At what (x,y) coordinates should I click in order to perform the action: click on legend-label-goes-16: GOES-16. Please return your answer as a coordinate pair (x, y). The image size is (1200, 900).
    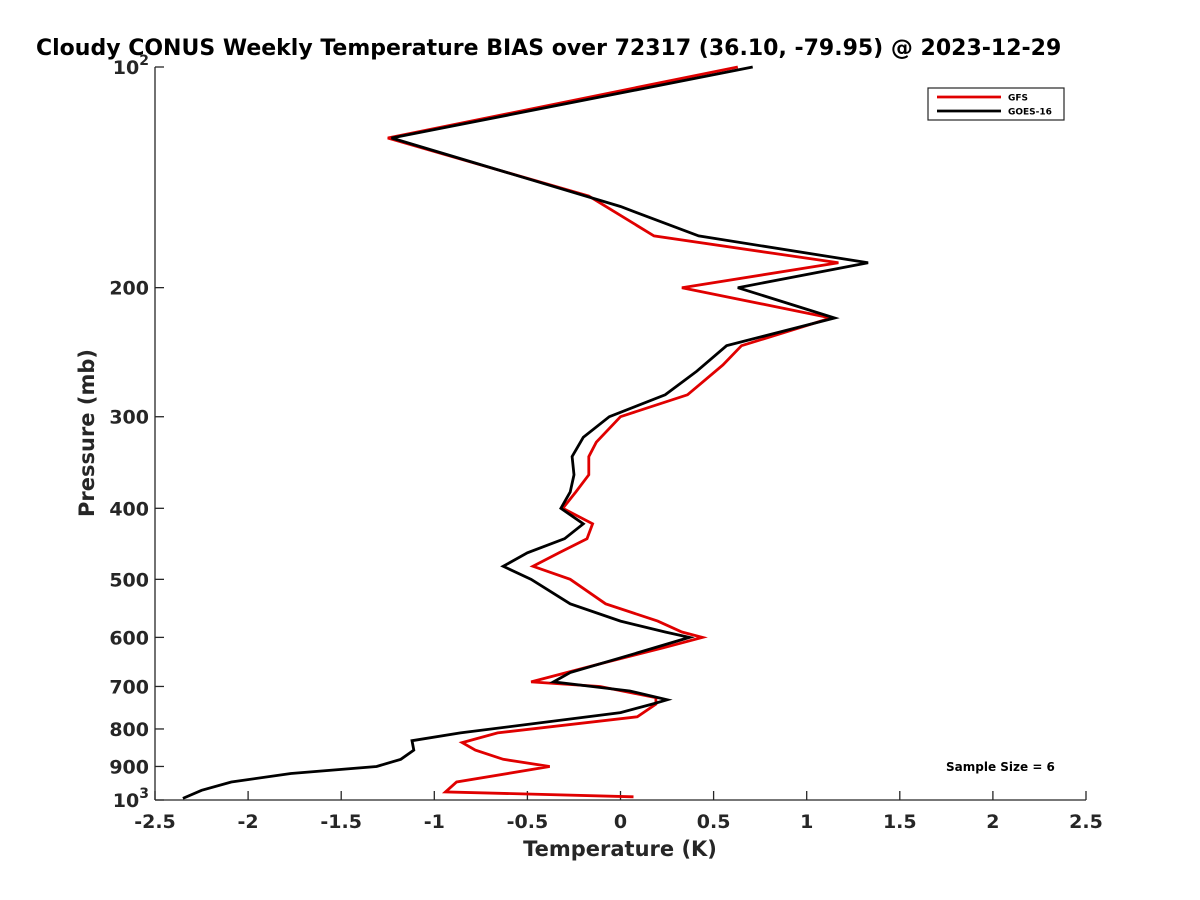
    Looking at the image, I should click on (1030, 113).